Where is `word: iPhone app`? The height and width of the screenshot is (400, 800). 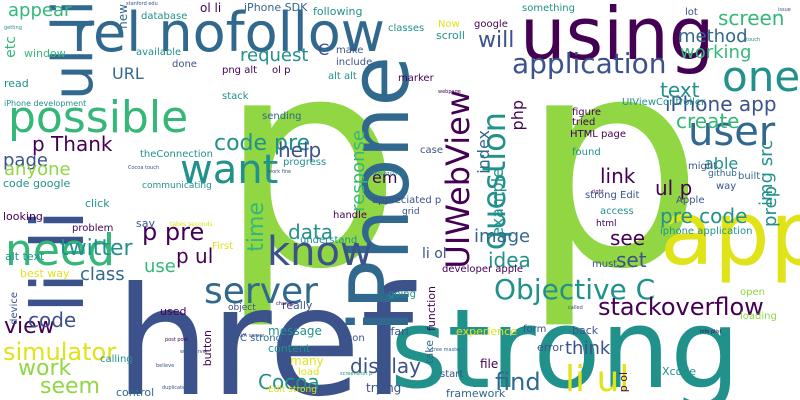 word: iPhone app is located at coordinates (721, 104).